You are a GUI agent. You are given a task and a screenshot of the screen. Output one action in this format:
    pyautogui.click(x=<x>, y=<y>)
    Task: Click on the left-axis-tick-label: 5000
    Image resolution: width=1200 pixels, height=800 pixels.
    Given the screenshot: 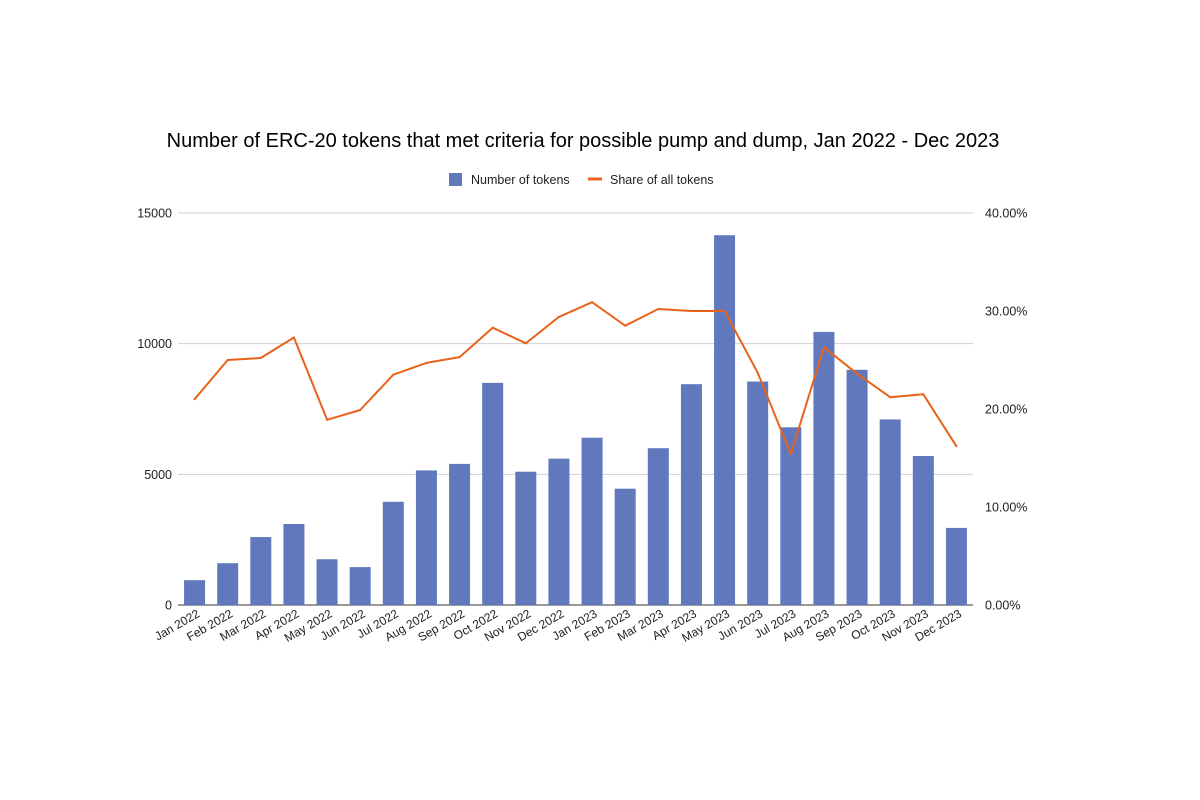 What is the action you would take?
    pyautogui.click(x=158, y=475)
    